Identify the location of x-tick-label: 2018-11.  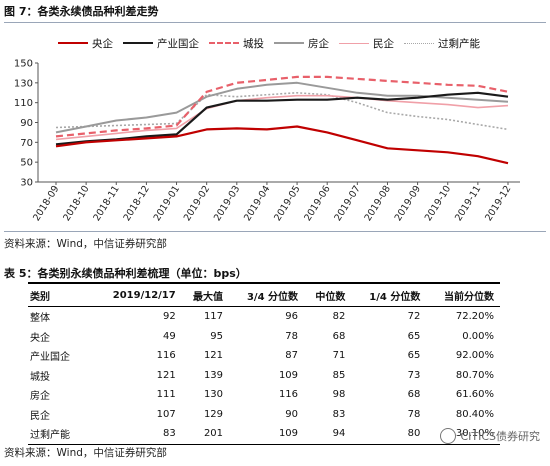
(106, 203).